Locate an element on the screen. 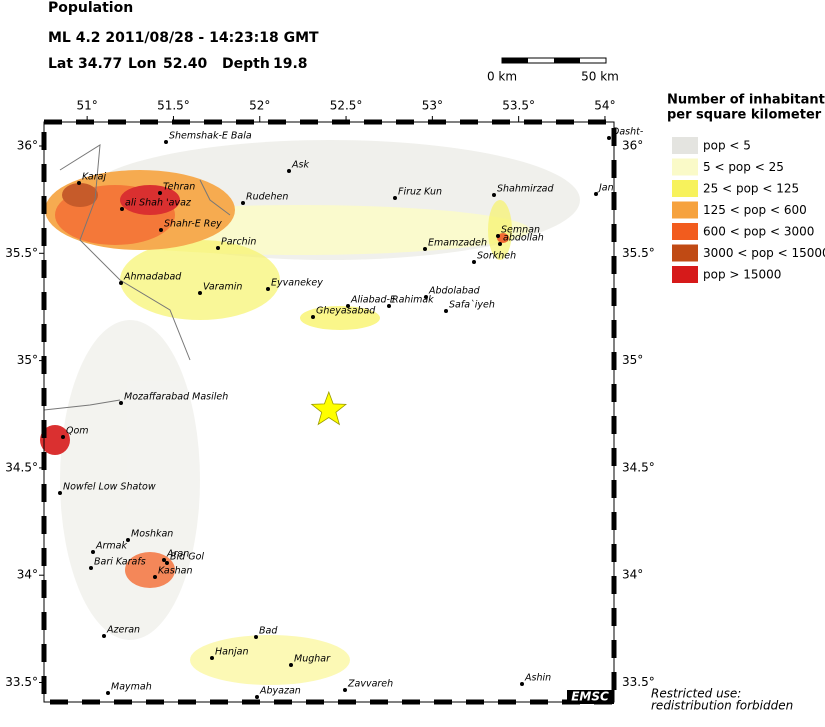 This screenshot has height=727, width=825. city-label: Emamzadeh is located at coordinates (457, 243).